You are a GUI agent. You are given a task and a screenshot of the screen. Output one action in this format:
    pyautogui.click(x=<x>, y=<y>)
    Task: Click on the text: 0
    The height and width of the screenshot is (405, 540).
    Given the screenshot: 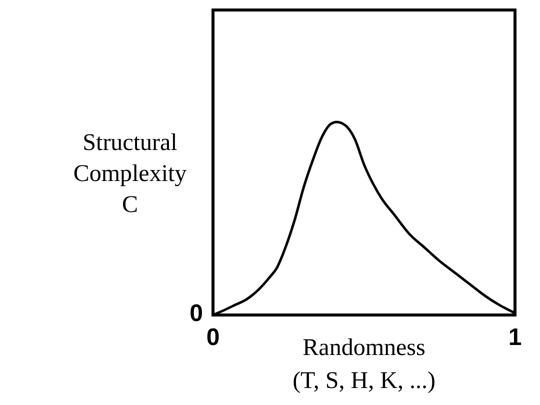 What is the action you would take?
    pyautogui.click(x=196, y=313)
    